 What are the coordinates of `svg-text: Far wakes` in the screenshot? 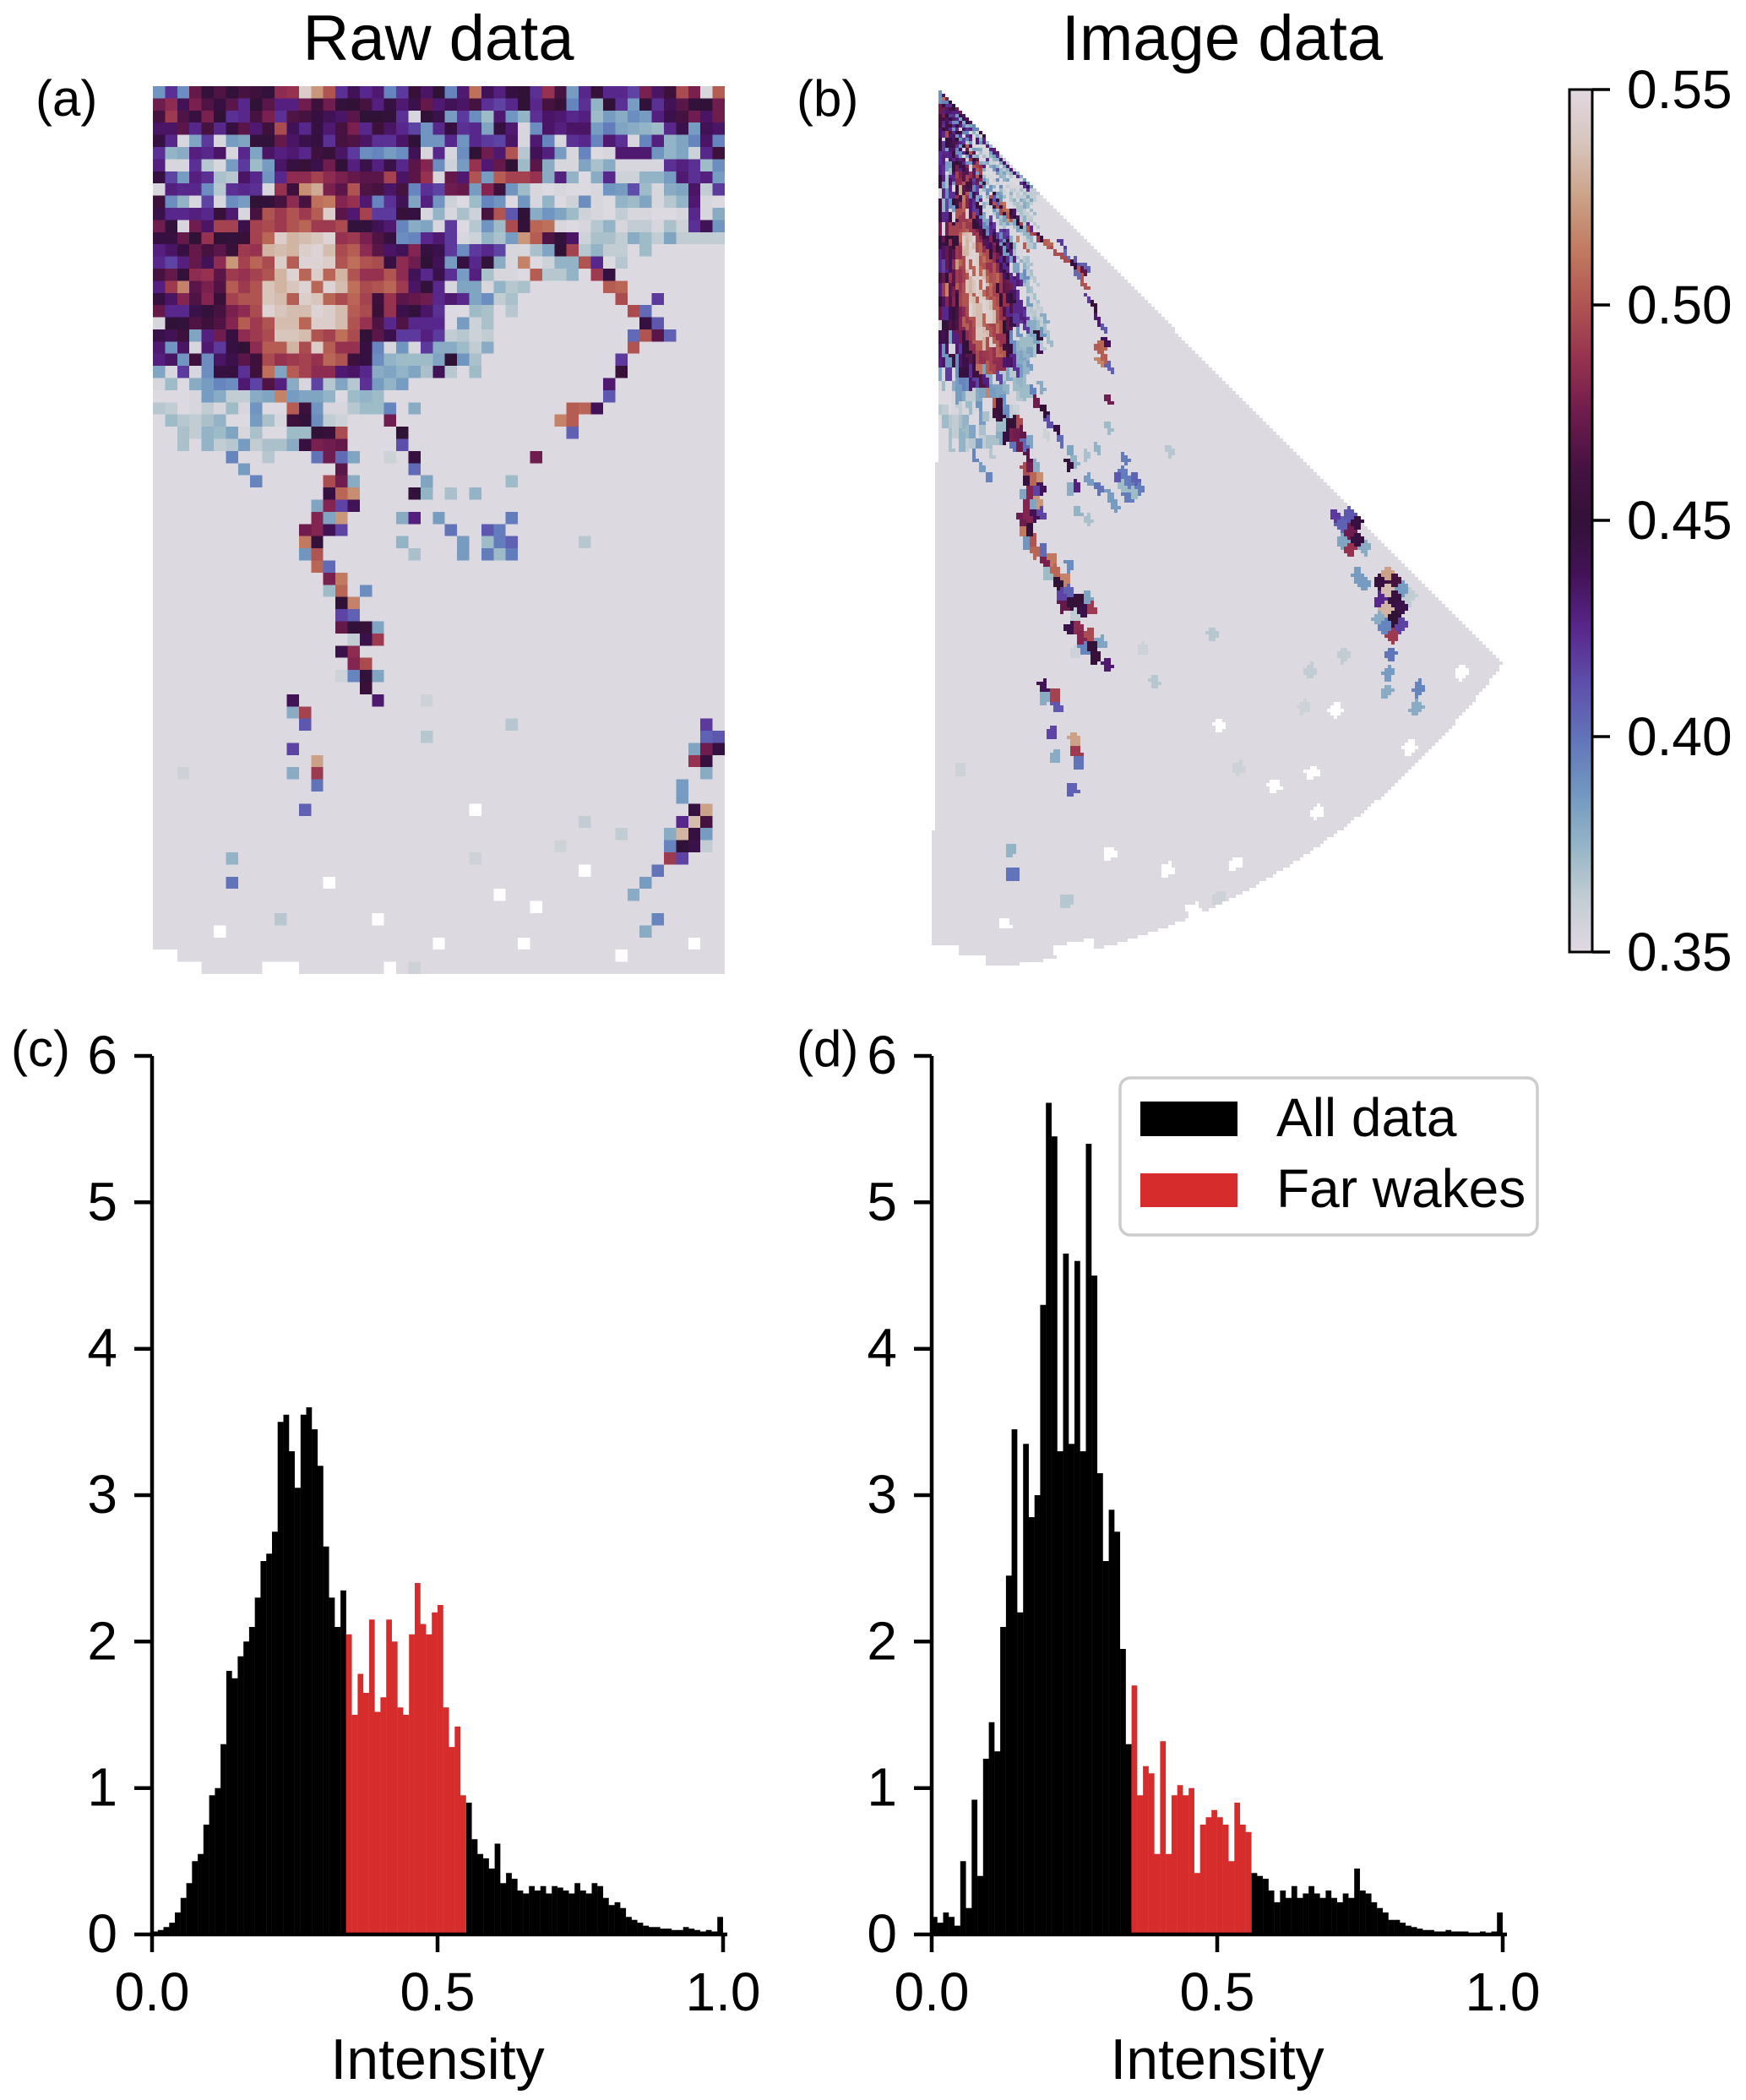 It's located at (1401, 1188).